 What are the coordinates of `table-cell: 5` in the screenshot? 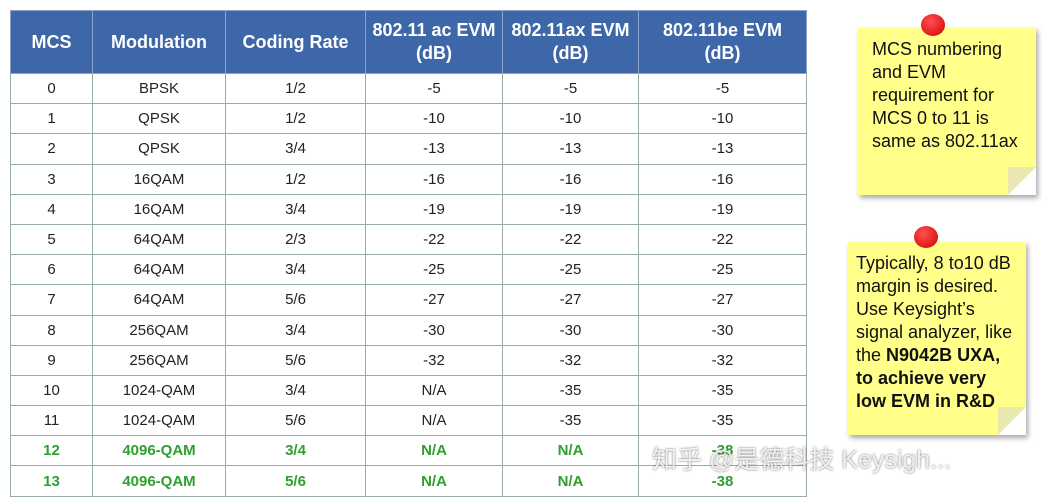 It's located at (51, 239).